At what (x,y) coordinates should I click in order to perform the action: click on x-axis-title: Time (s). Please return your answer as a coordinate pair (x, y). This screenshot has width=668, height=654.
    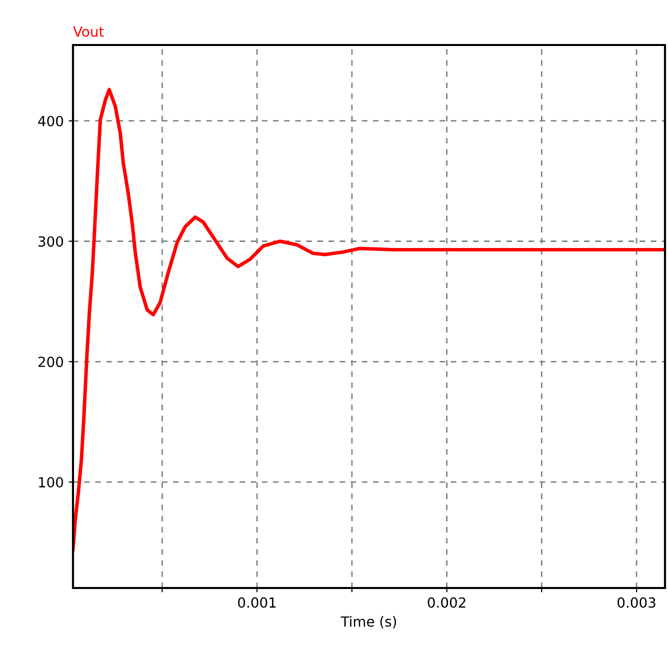
    Looking at the image, I should click on (368, 622).